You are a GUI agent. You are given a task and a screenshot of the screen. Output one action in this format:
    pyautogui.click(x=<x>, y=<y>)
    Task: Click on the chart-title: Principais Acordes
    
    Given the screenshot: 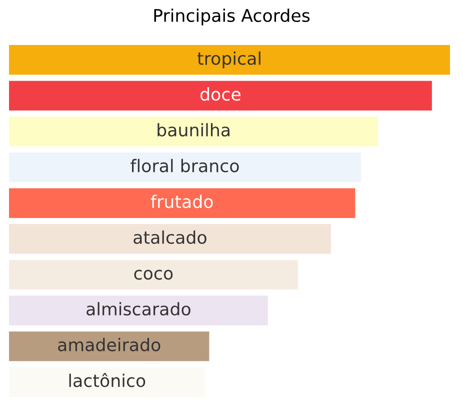 What is the action you would take?
    pyautogui.click(x=232, y=17)
    